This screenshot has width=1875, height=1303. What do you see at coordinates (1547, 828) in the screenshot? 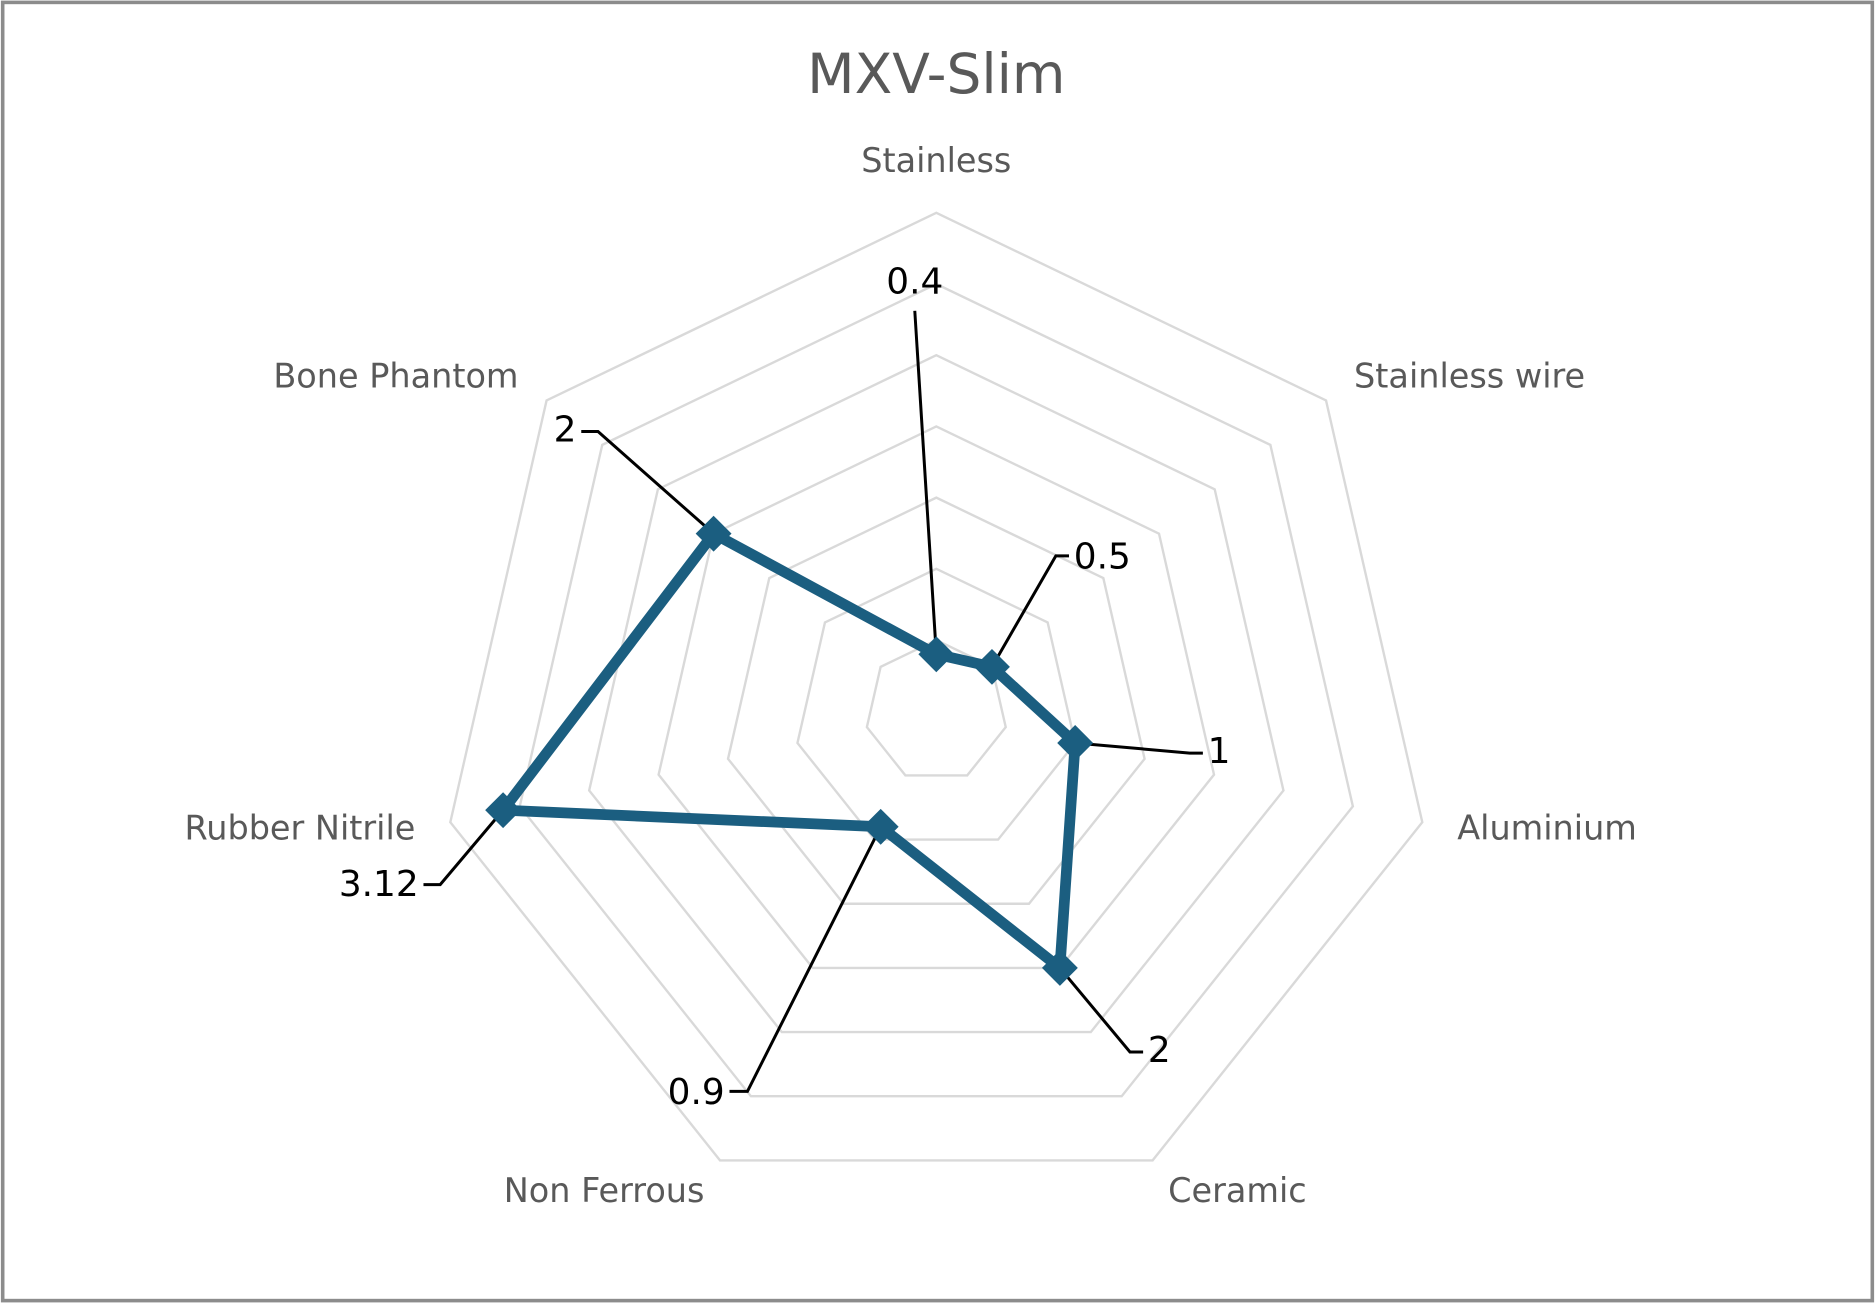
I see `category-label: Aluminium` at bounding box center [1547, 828].